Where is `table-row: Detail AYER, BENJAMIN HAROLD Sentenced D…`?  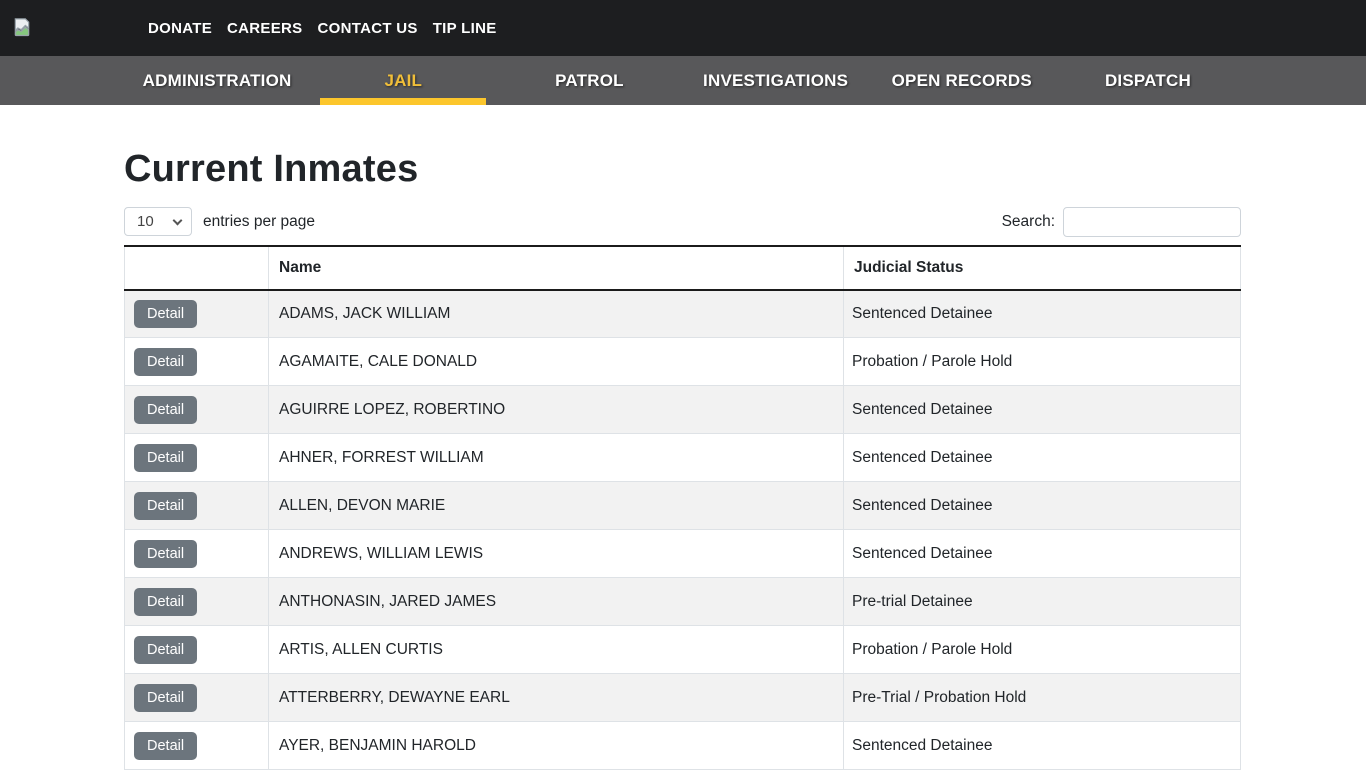 table-row: Detail AYER, BENJAMIN HAROLD Sentenced D… is located at coordinates (682, 745).